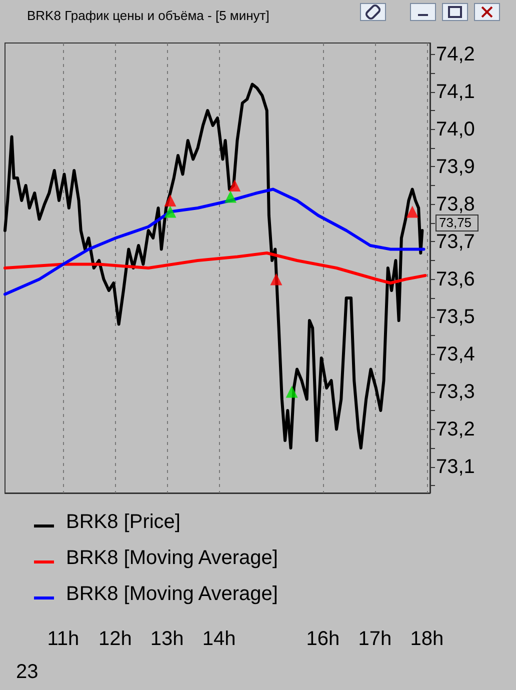 This screenshot has height=690, width=516. I want to click on x-tick-label: 11h, so click(63, 639).